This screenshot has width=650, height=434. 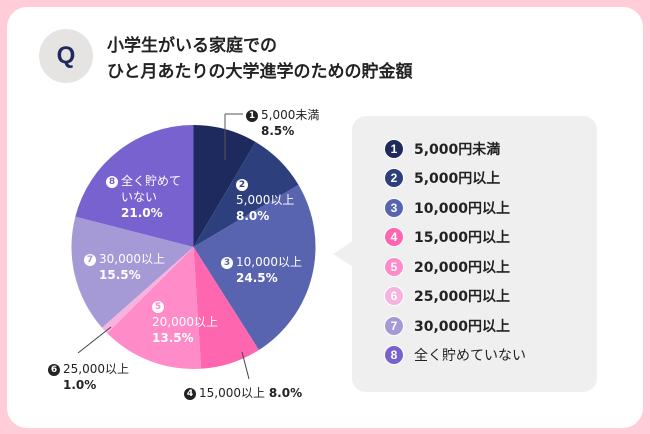 What do you see at coordinates (192, 46) in the screenshot?
I see `title-line-1: 小学生がいる家庭での` at bounding box center [192, 46].